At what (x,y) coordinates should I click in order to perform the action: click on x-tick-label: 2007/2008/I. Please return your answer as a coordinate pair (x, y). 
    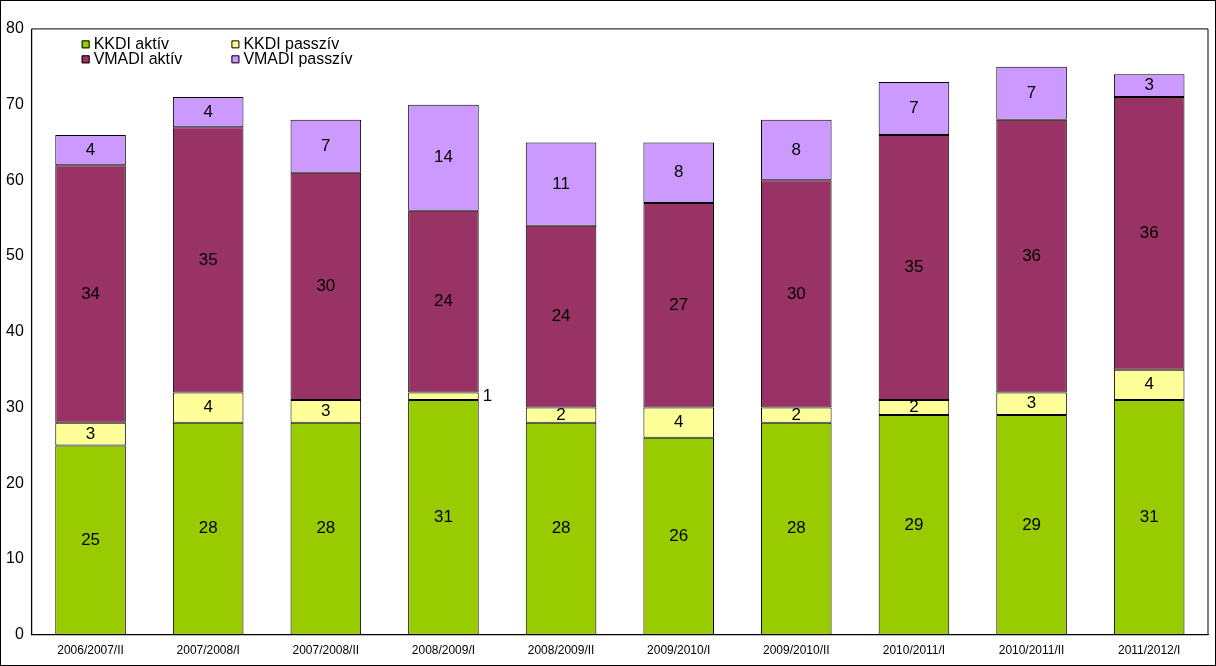
    Looking at the image, I should click on (208, 650).